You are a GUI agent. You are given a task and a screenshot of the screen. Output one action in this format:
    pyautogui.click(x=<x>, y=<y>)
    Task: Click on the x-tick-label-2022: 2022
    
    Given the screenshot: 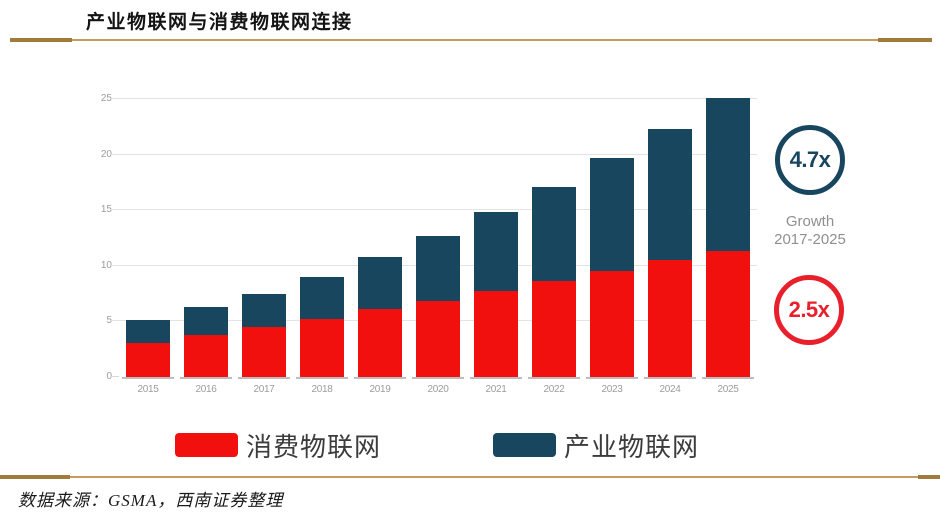 What is the action you would take?
    pyautogui.click(x=554, y=389)
    